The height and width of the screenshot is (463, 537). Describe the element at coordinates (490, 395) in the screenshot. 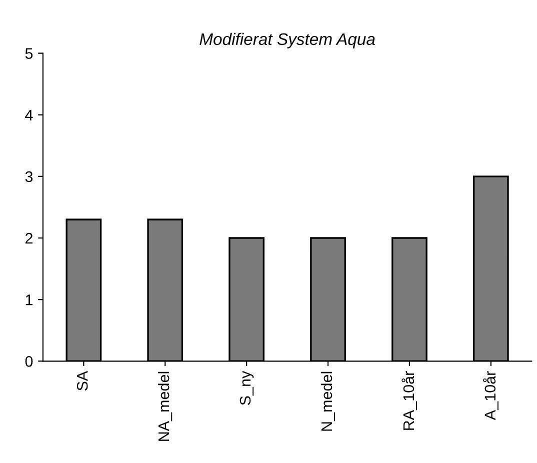

I see `x-tick-label: A_10år` at that location.